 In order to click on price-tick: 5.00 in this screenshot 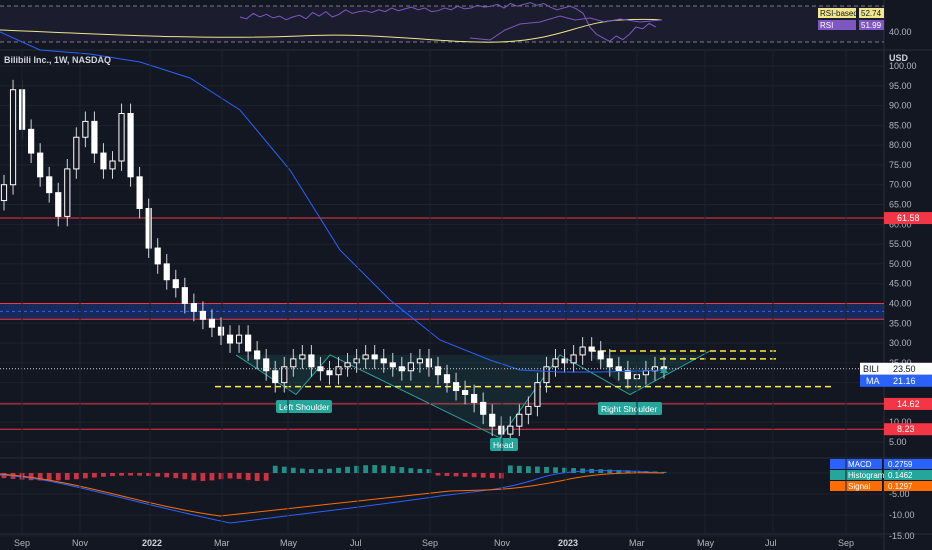, I will do `click(898, 442)`.